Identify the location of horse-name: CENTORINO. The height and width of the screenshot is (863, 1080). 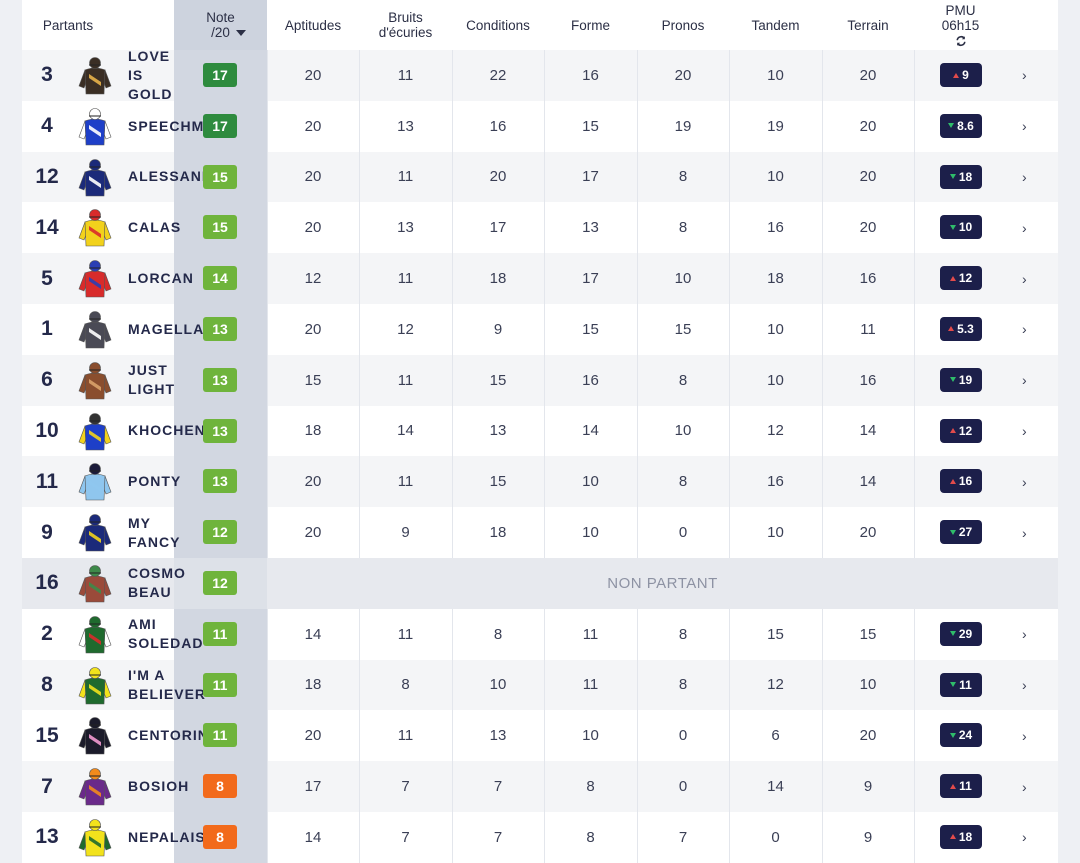
(168, 735).